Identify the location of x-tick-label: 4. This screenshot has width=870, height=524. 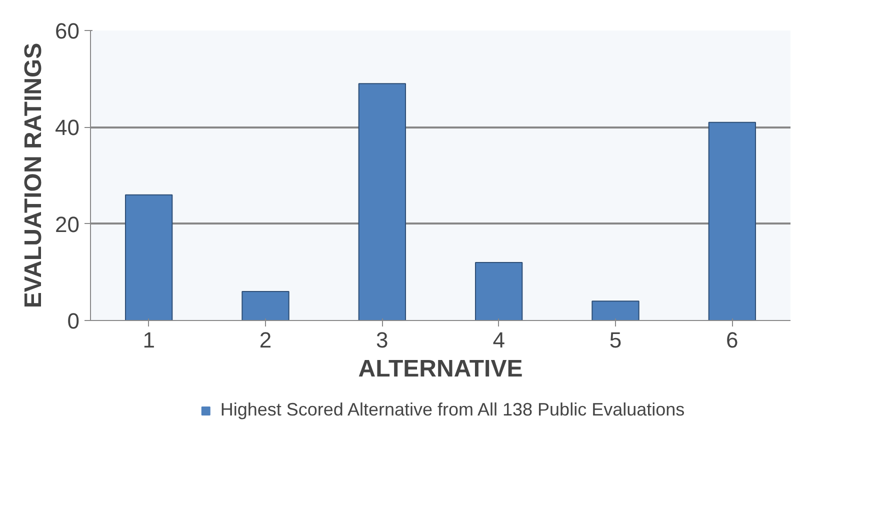
(498, 340).